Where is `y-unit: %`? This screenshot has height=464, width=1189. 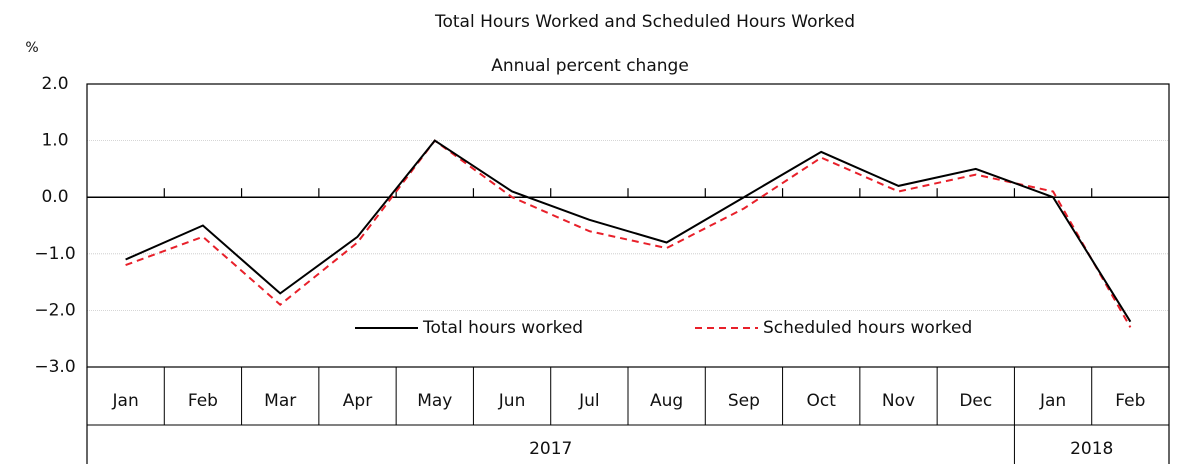
y-unit: % is located at coordinates (31, 48).